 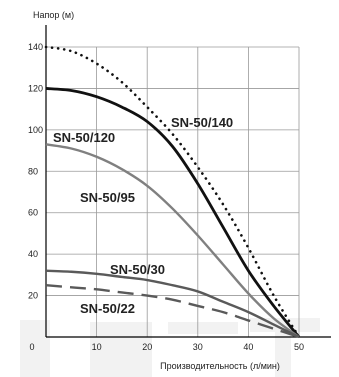 I want to click on x-tick-label-20: 20, so click(x=147, y=347).